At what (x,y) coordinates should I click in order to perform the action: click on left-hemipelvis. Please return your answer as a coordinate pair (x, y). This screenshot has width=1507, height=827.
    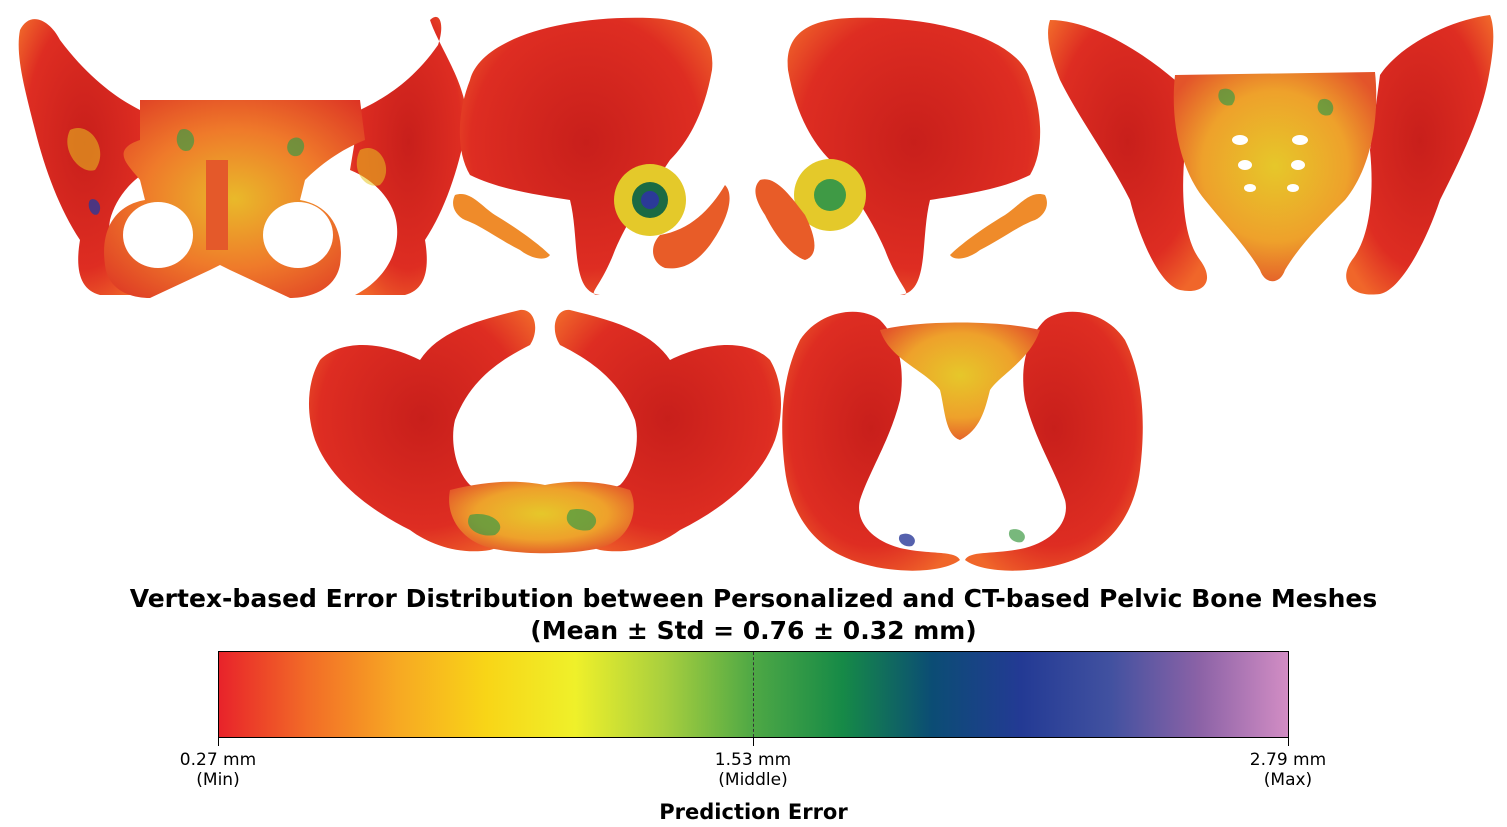
    Looking at the image, I should click on (1054, 441).